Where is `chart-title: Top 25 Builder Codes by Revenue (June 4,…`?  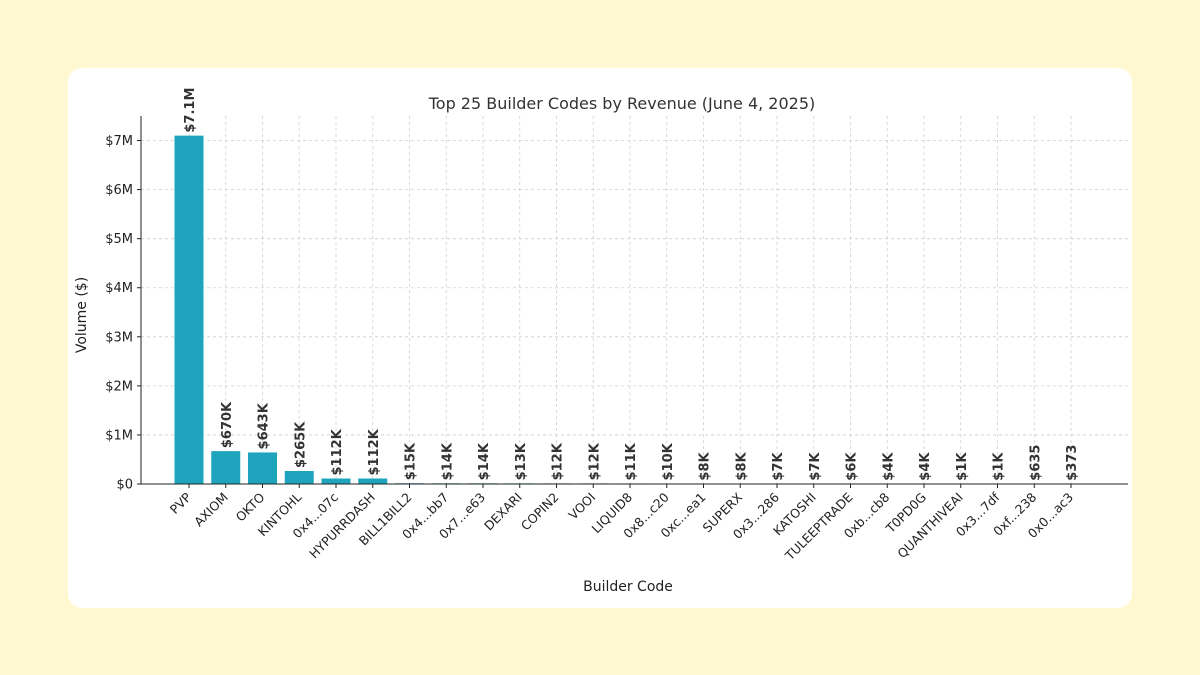
chart-title: Top 25 Builder Codes by Revenue (June 4,… is located at coordinates (622, 103).